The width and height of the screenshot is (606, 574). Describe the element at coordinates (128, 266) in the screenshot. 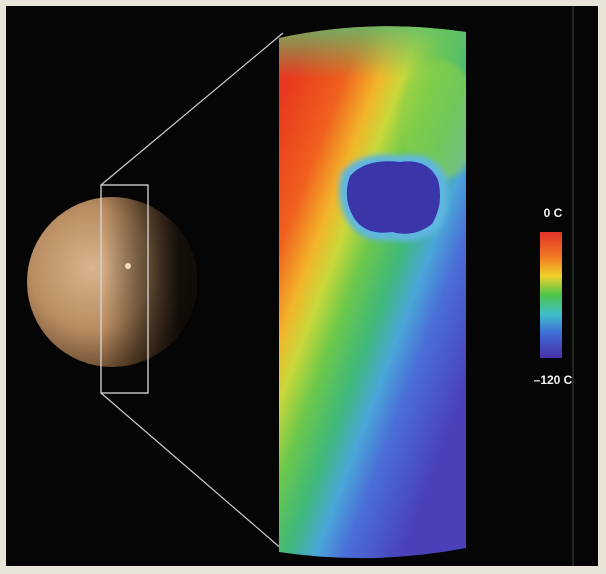

I see `bright-spot` at that location.